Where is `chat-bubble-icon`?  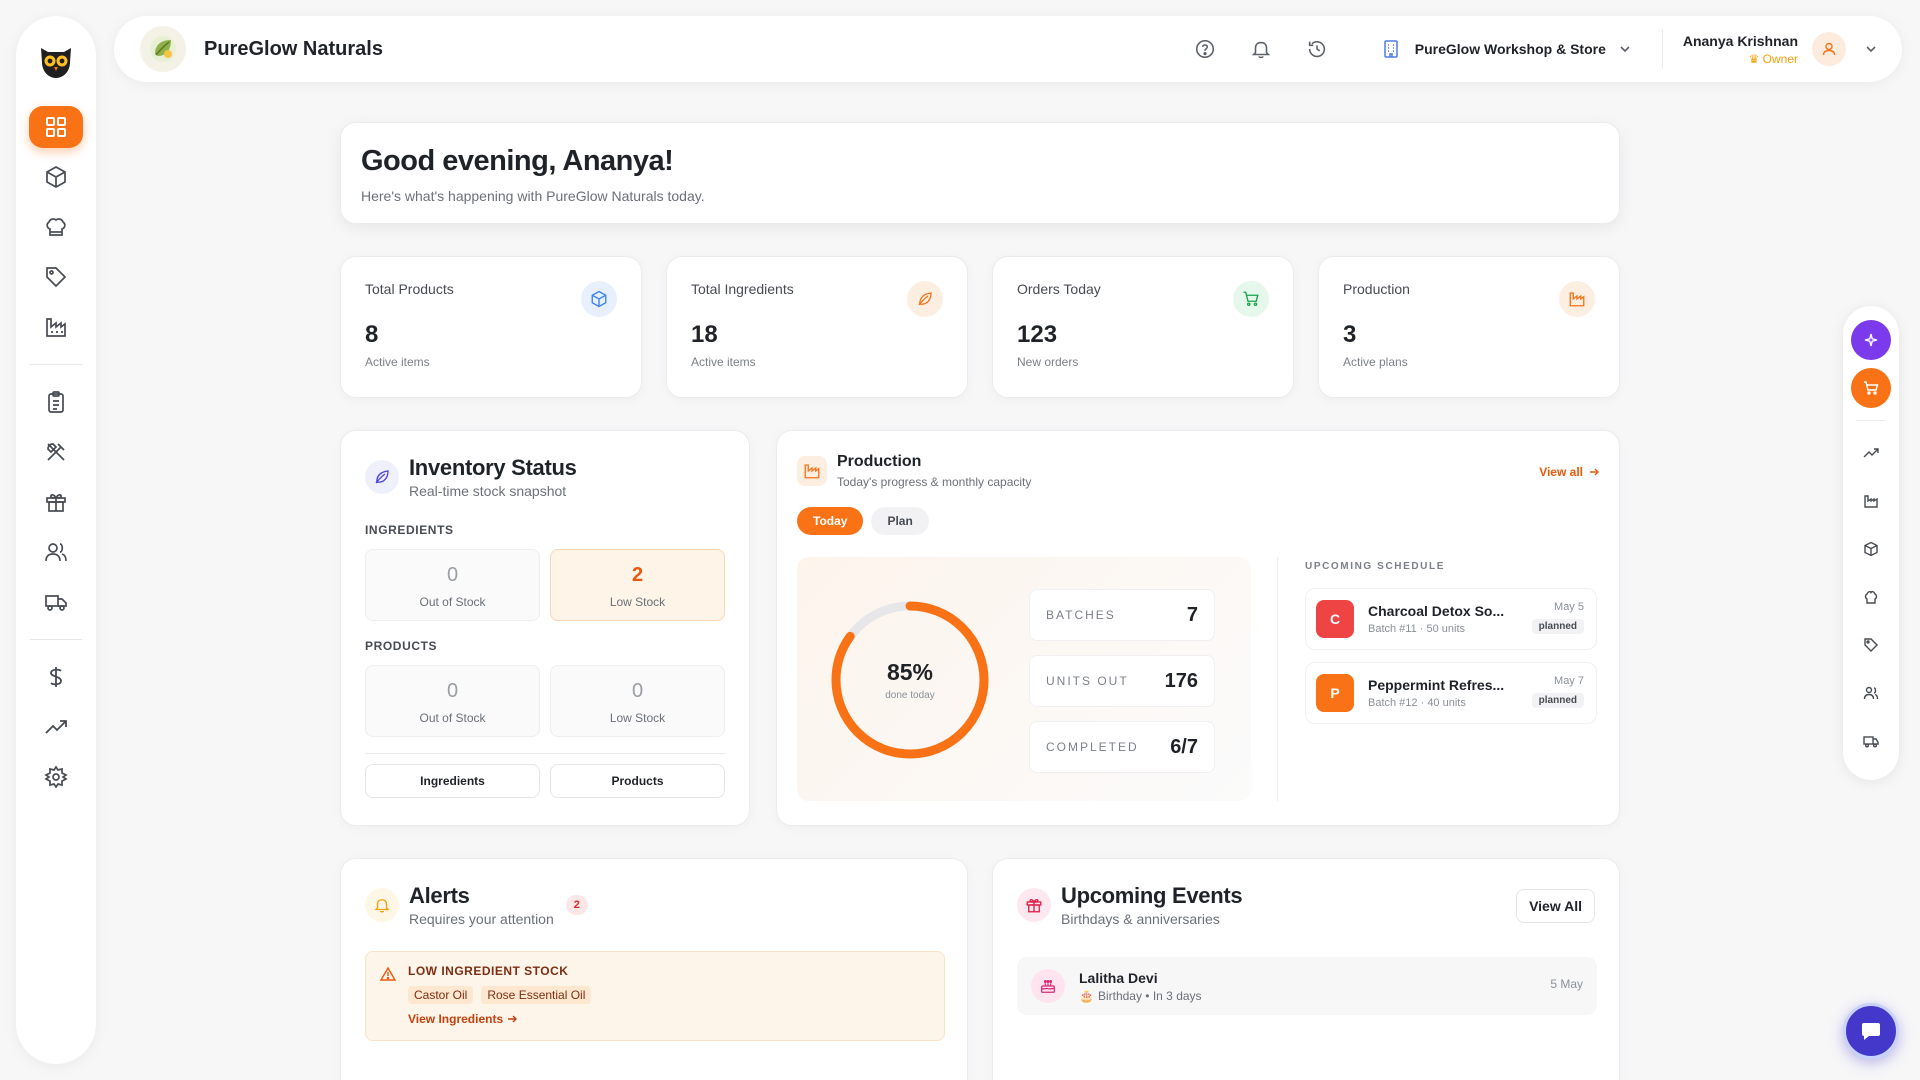
chat-bubble-icon is located at coordinates (1871, 1031).